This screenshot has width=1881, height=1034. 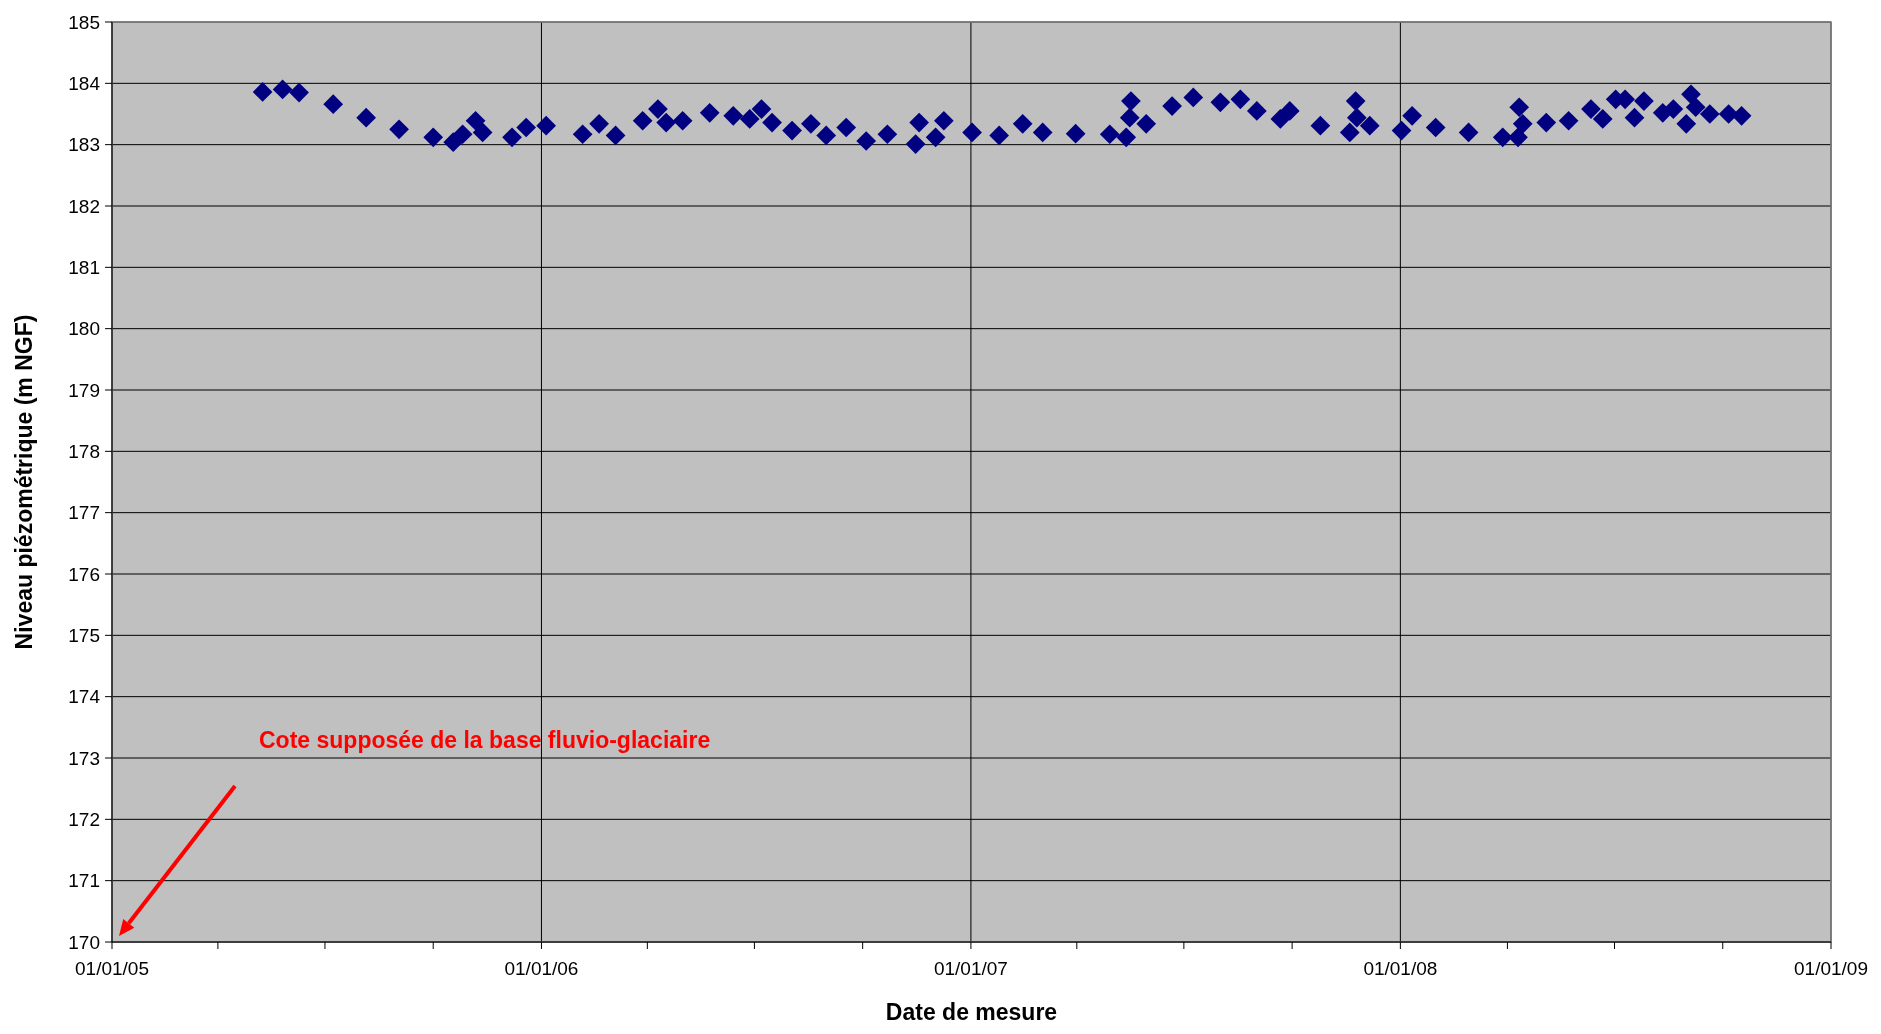 I want to click on x-tick-label: 01/01/05, so click(x=112, y=968).